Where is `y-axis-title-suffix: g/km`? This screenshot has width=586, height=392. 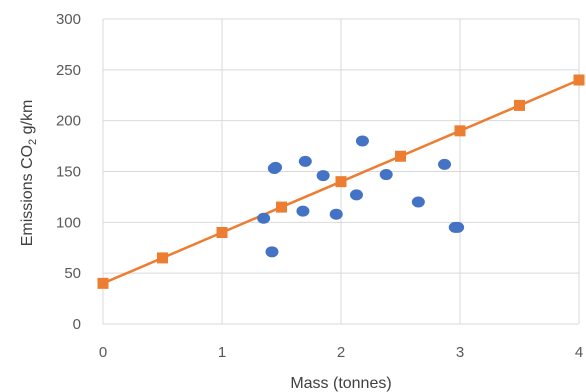
y-axis-title-suffix: g/km is located at coordinates (27, 119).